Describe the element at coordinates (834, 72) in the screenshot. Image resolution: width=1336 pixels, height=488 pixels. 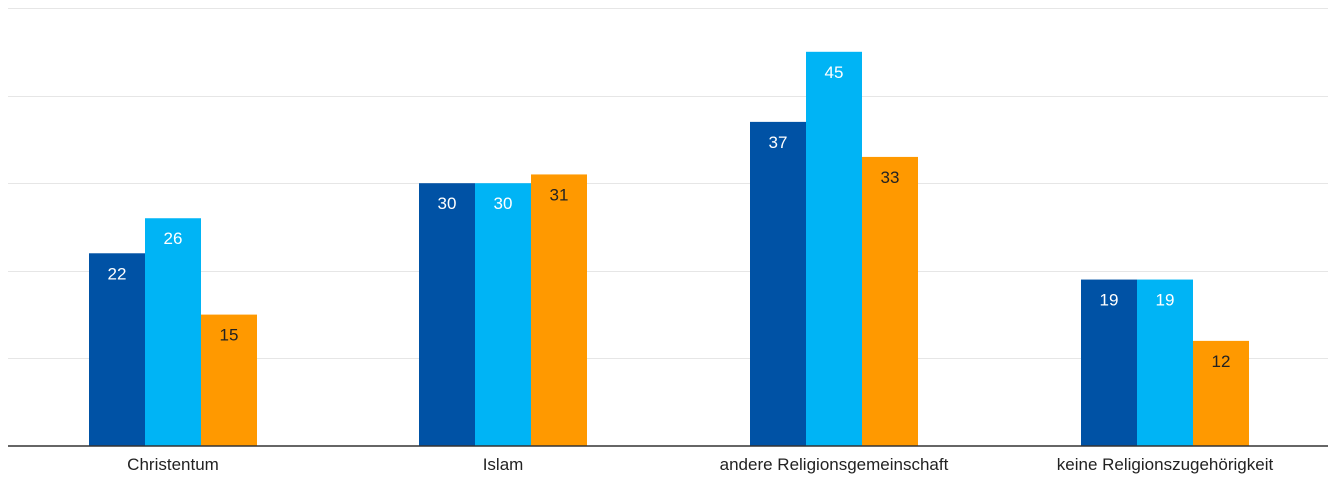
I see `value-label: 45` at that location.